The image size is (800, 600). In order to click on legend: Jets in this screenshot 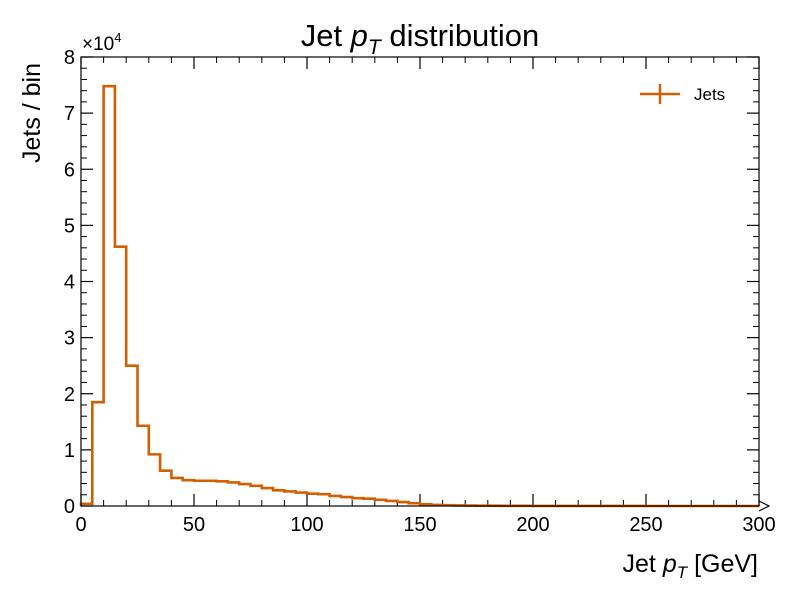, I will do `click(682, 94)`.